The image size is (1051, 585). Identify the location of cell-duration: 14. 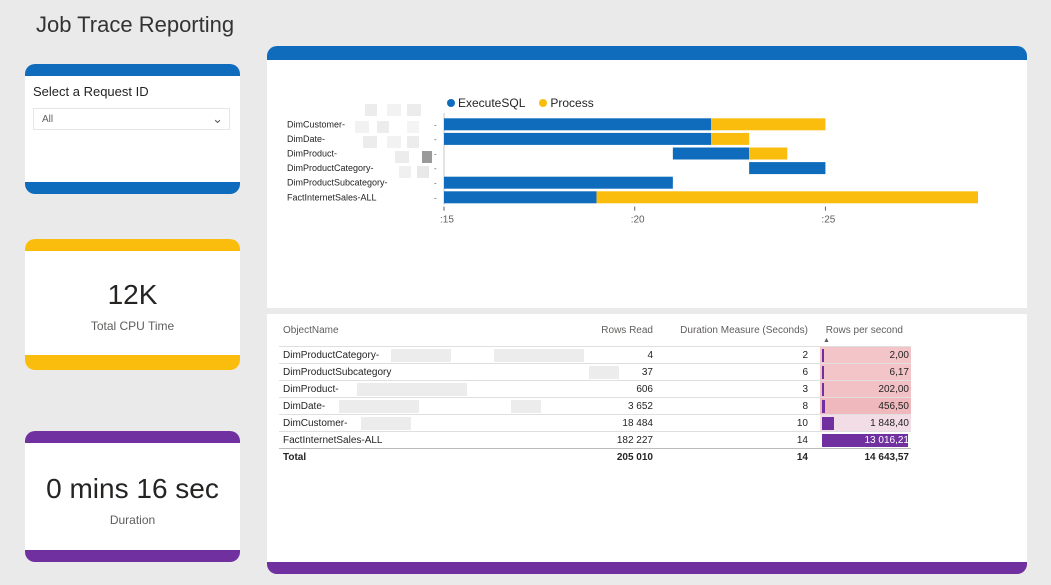
(802, 440).